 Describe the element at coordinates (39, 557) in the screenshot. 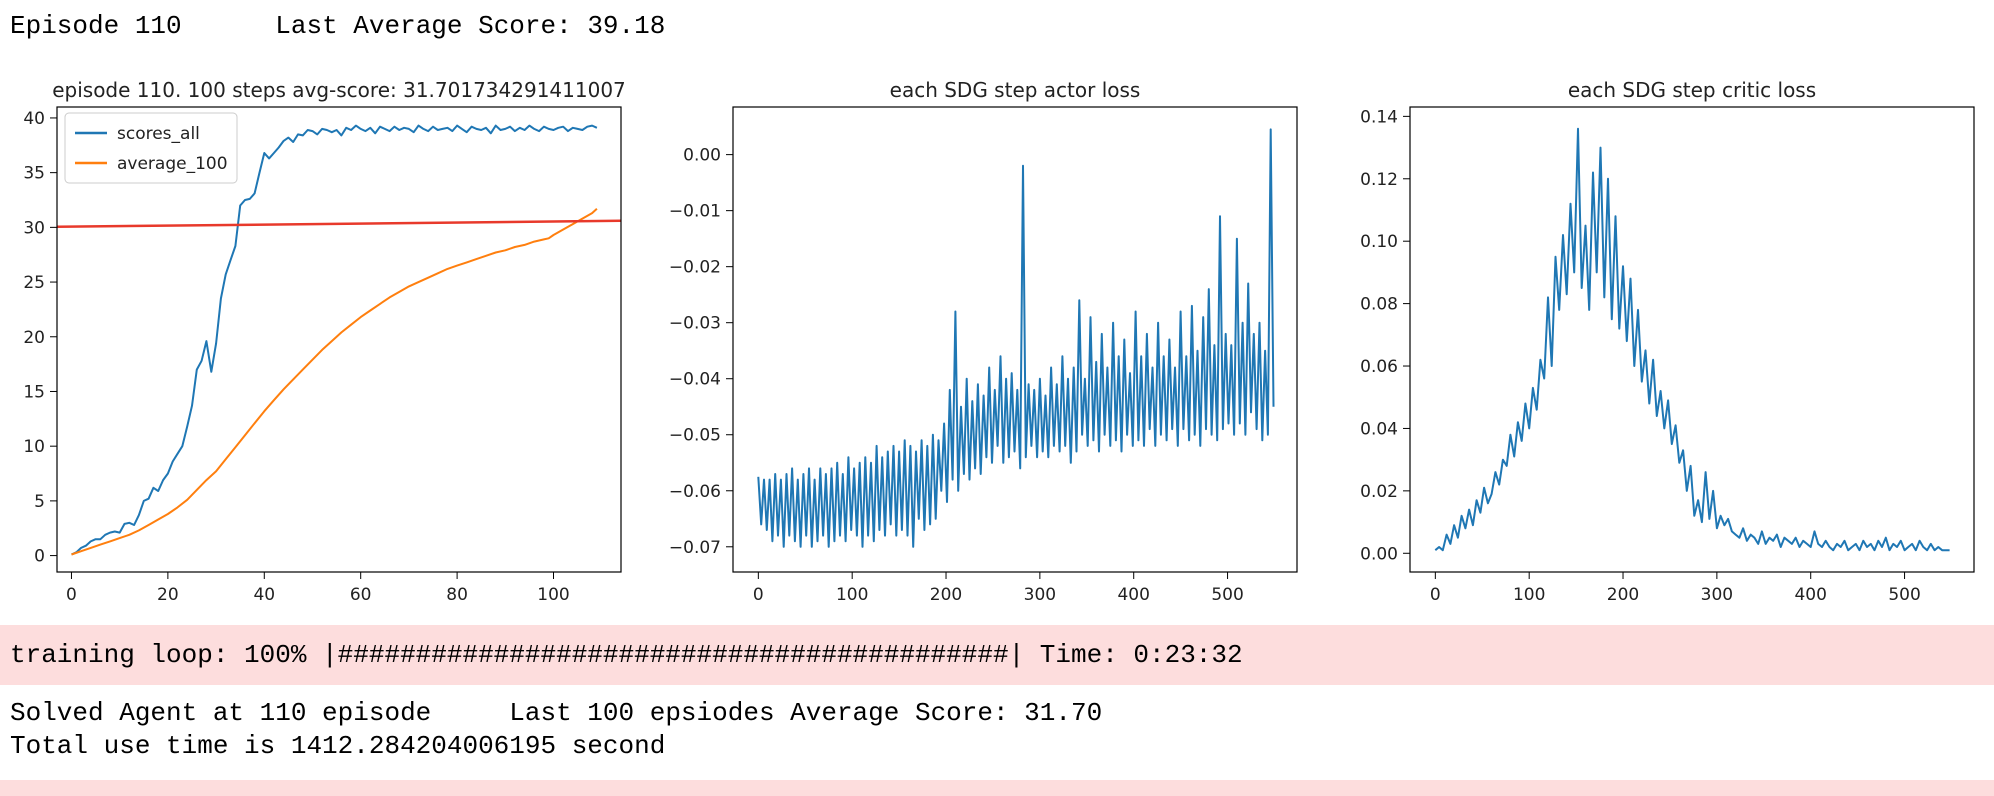

I see `y-tick-label: 0` at that location.